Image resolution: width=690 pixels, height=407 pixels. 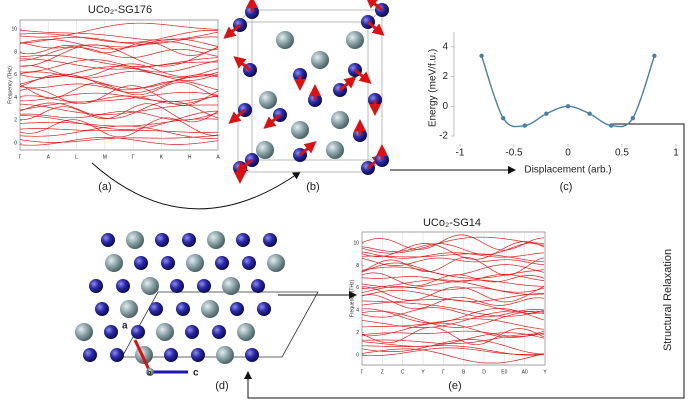 I want to click on x-tick-label: B, so click(x=464, y=372).